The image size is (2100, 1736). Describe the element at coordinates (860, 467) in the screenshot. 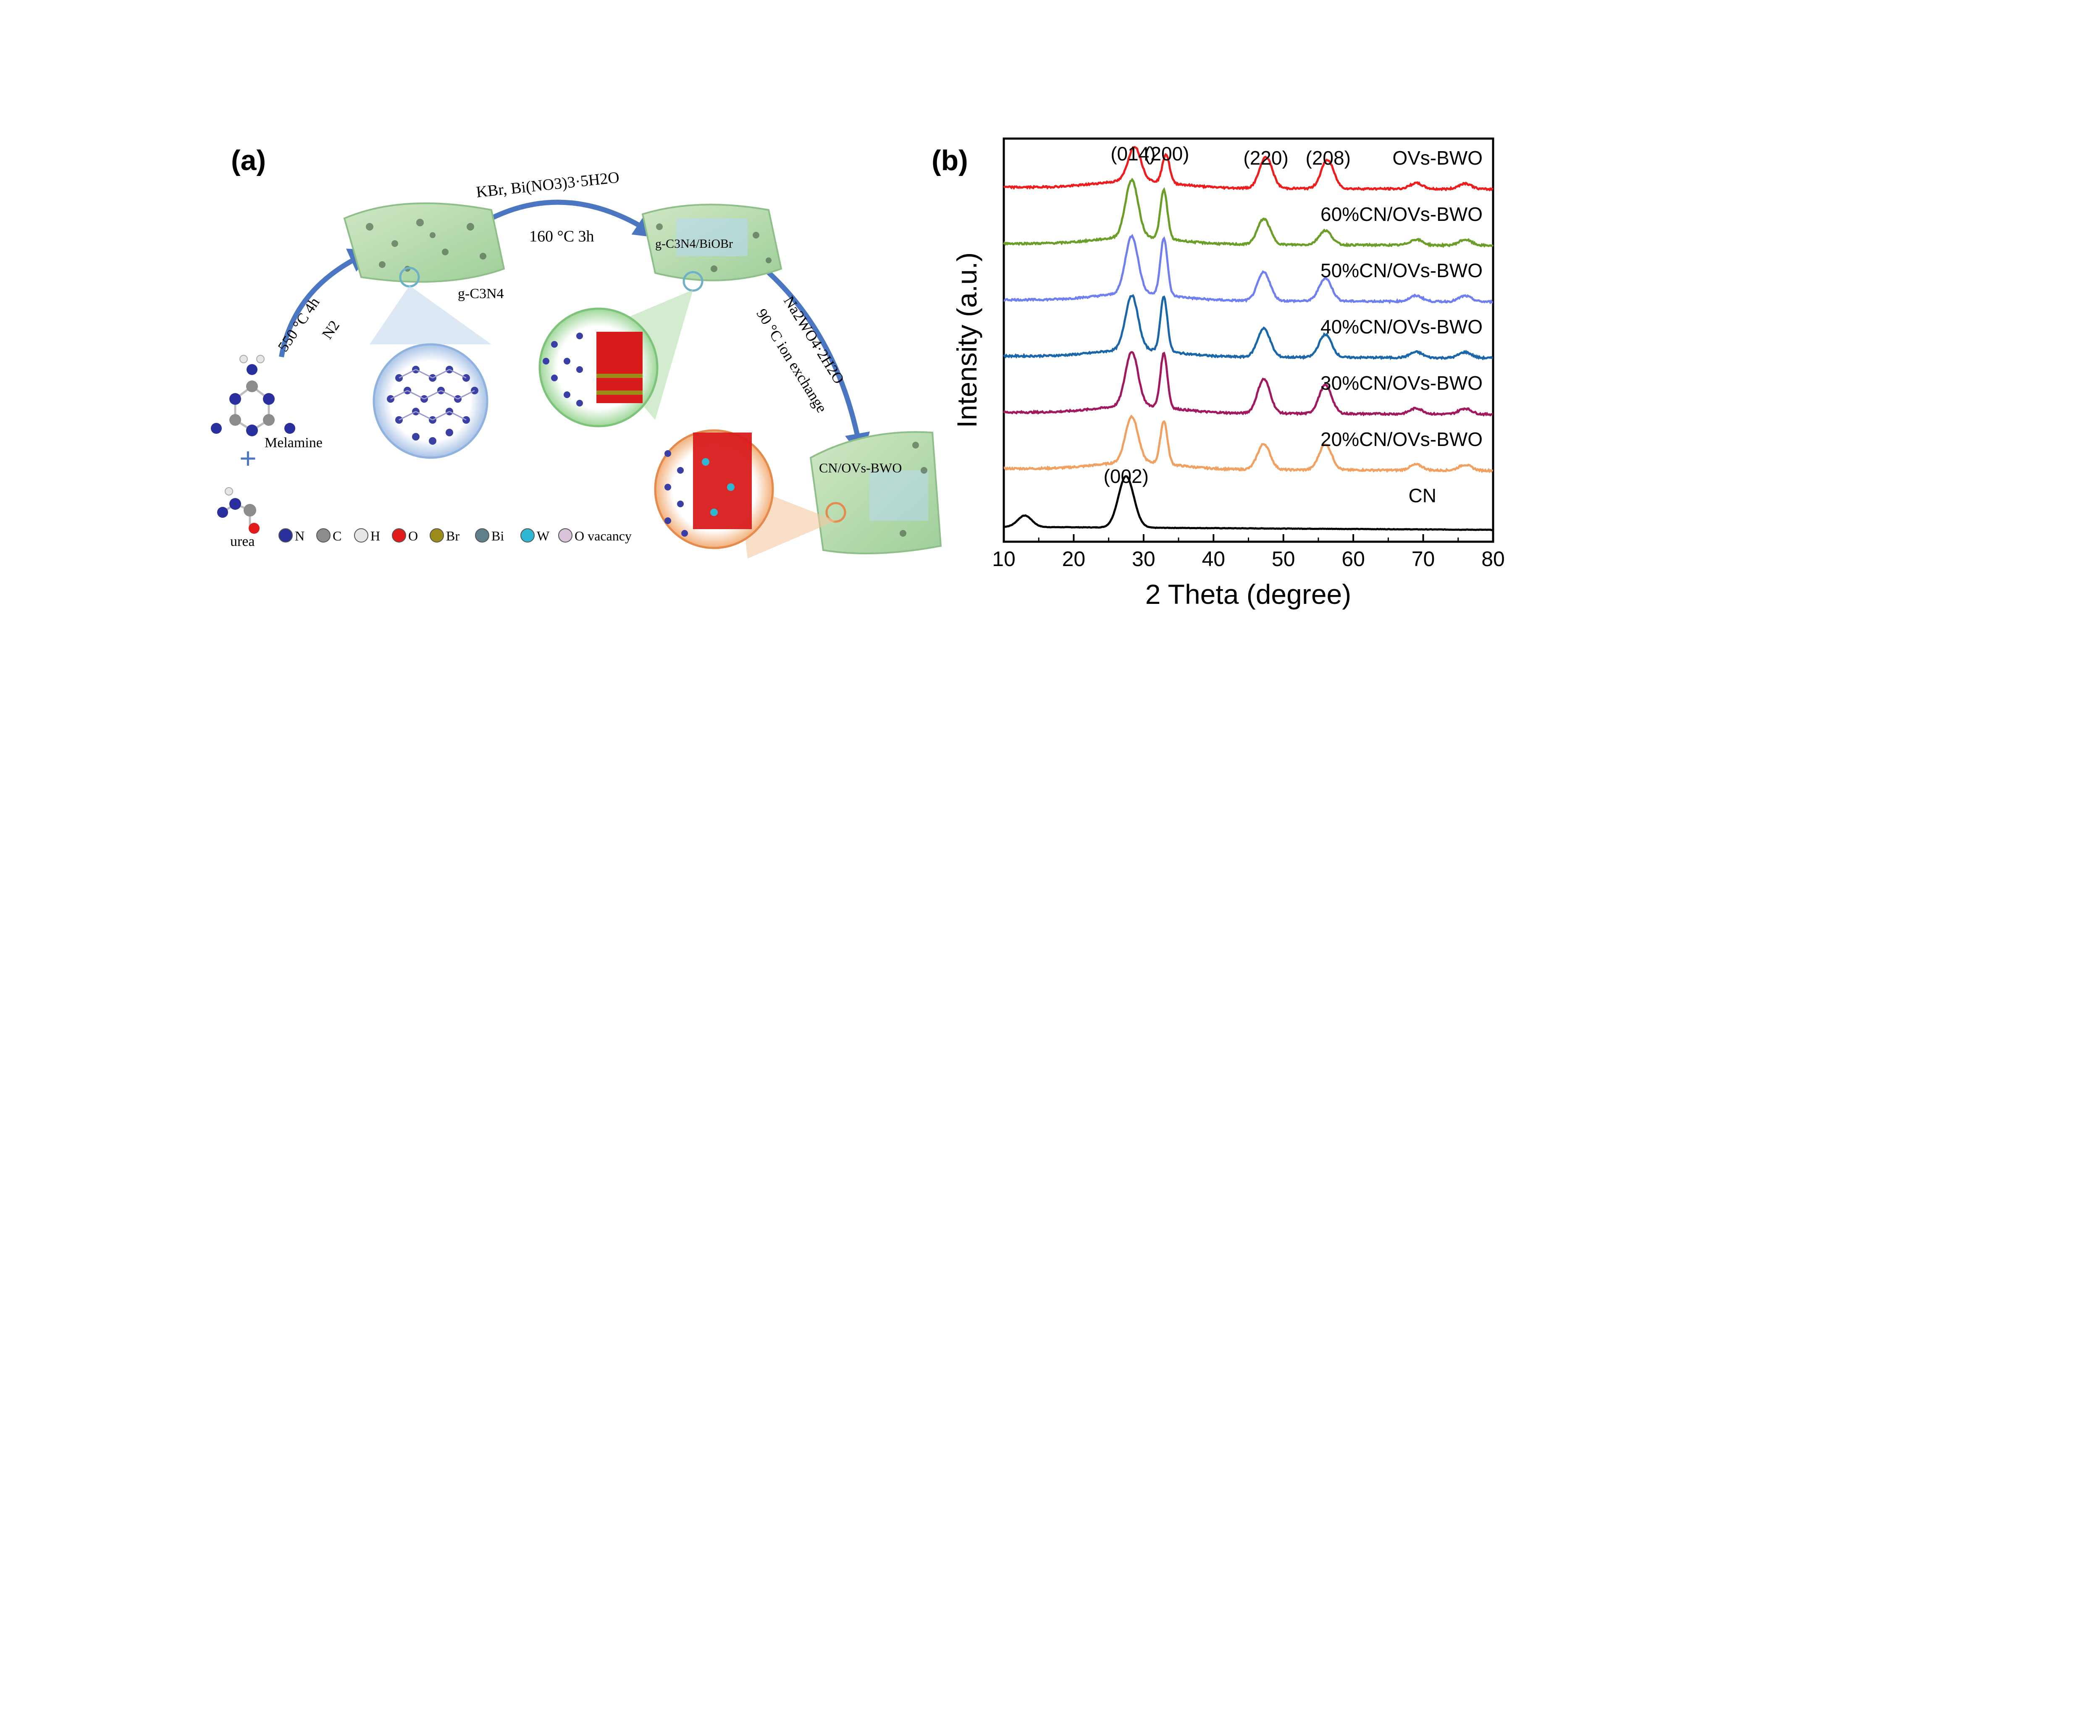

I see `sheet3-label: CN/OVs-BWO` at that location.